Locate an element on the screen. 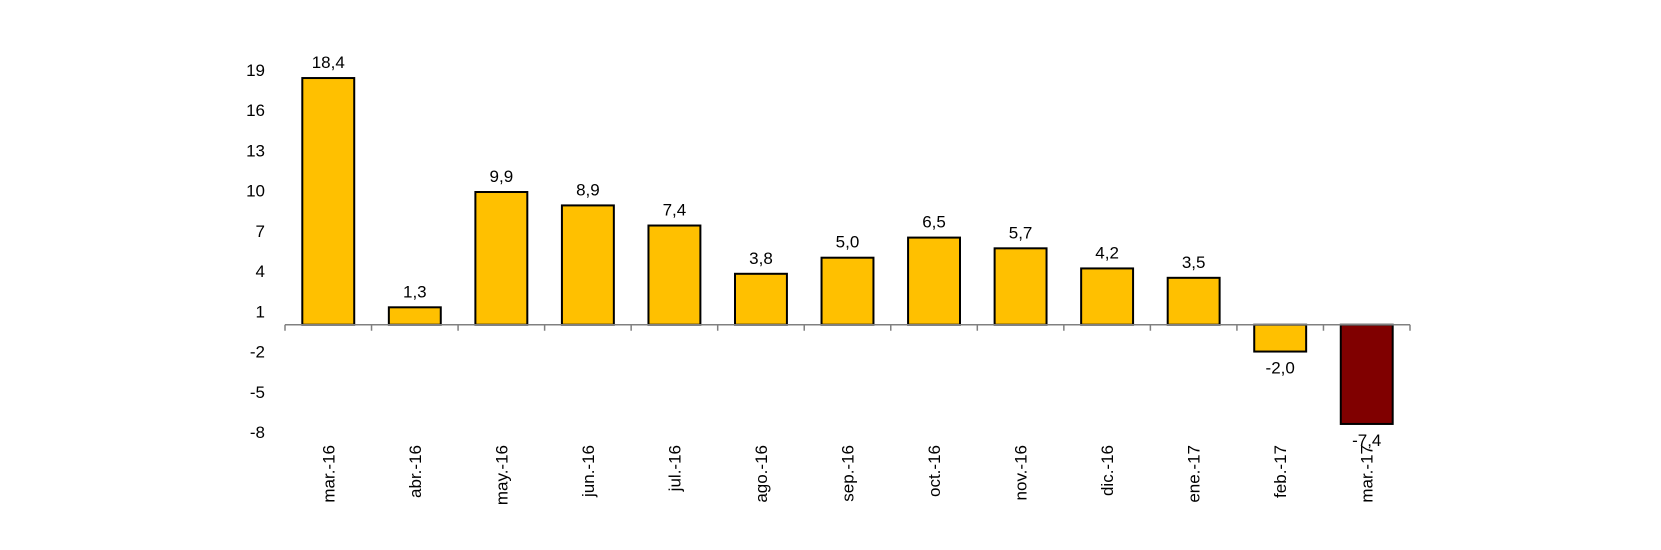 This screenshot has height=550, width=1661. category-label: jul.-16 is located at coordinates (674, 468).